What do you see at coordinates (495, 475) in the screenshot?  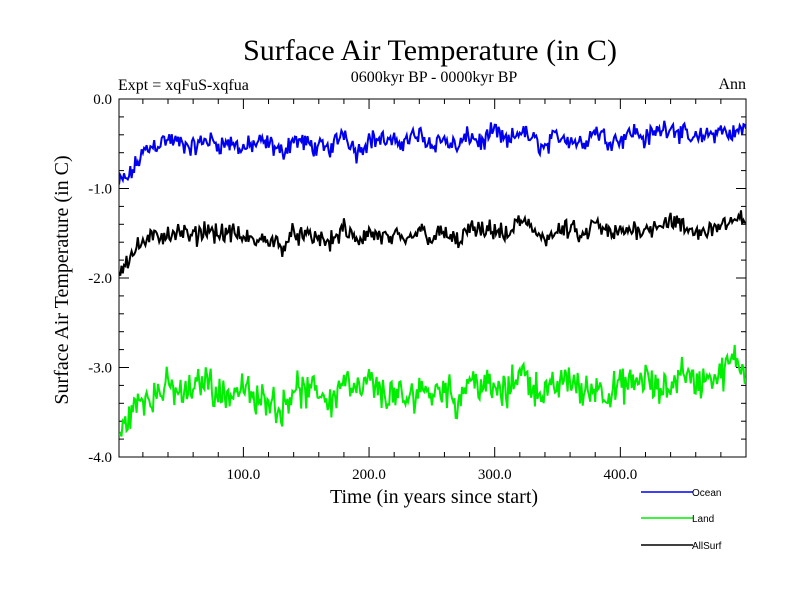 I see `x-tick-label: 300.0` at bounding box center [495, 475].